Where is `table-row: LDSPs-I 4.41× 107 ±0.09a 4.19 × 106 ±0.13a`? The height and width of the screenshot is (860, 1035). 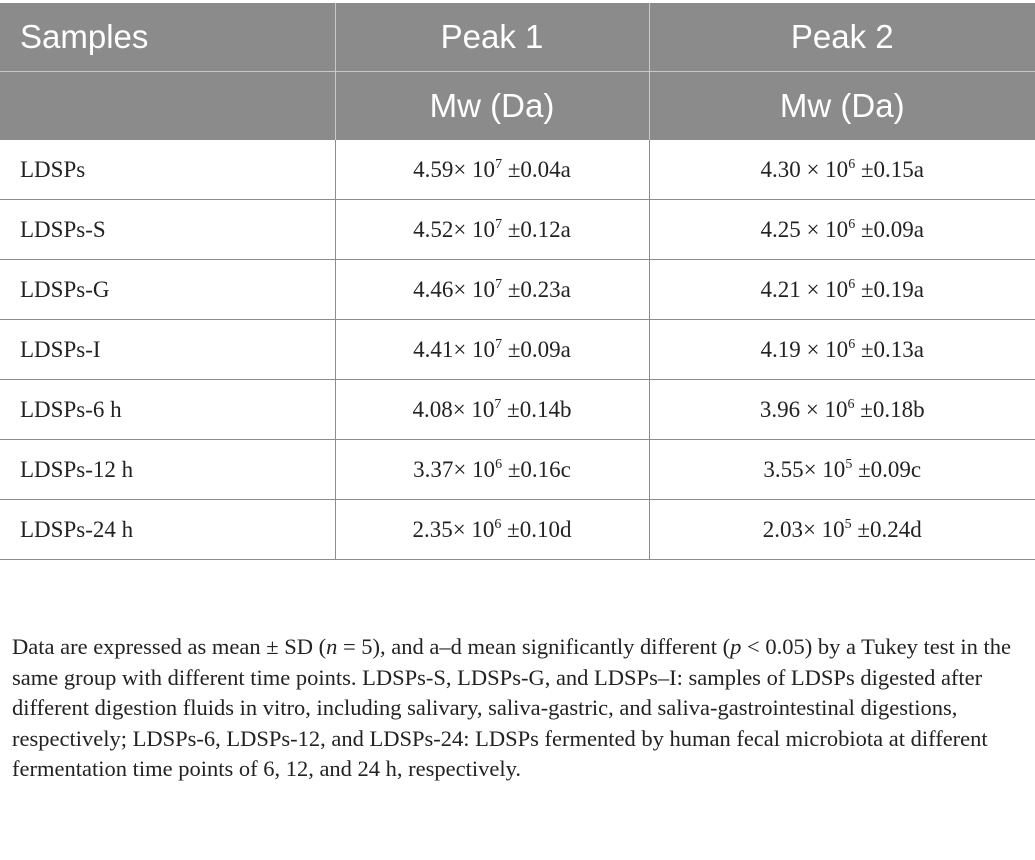
table-row: LDSPs-I 4.41× 107 ±0.09a 4.19 × 106 ±0.13a is located at coordinates (517, 349).